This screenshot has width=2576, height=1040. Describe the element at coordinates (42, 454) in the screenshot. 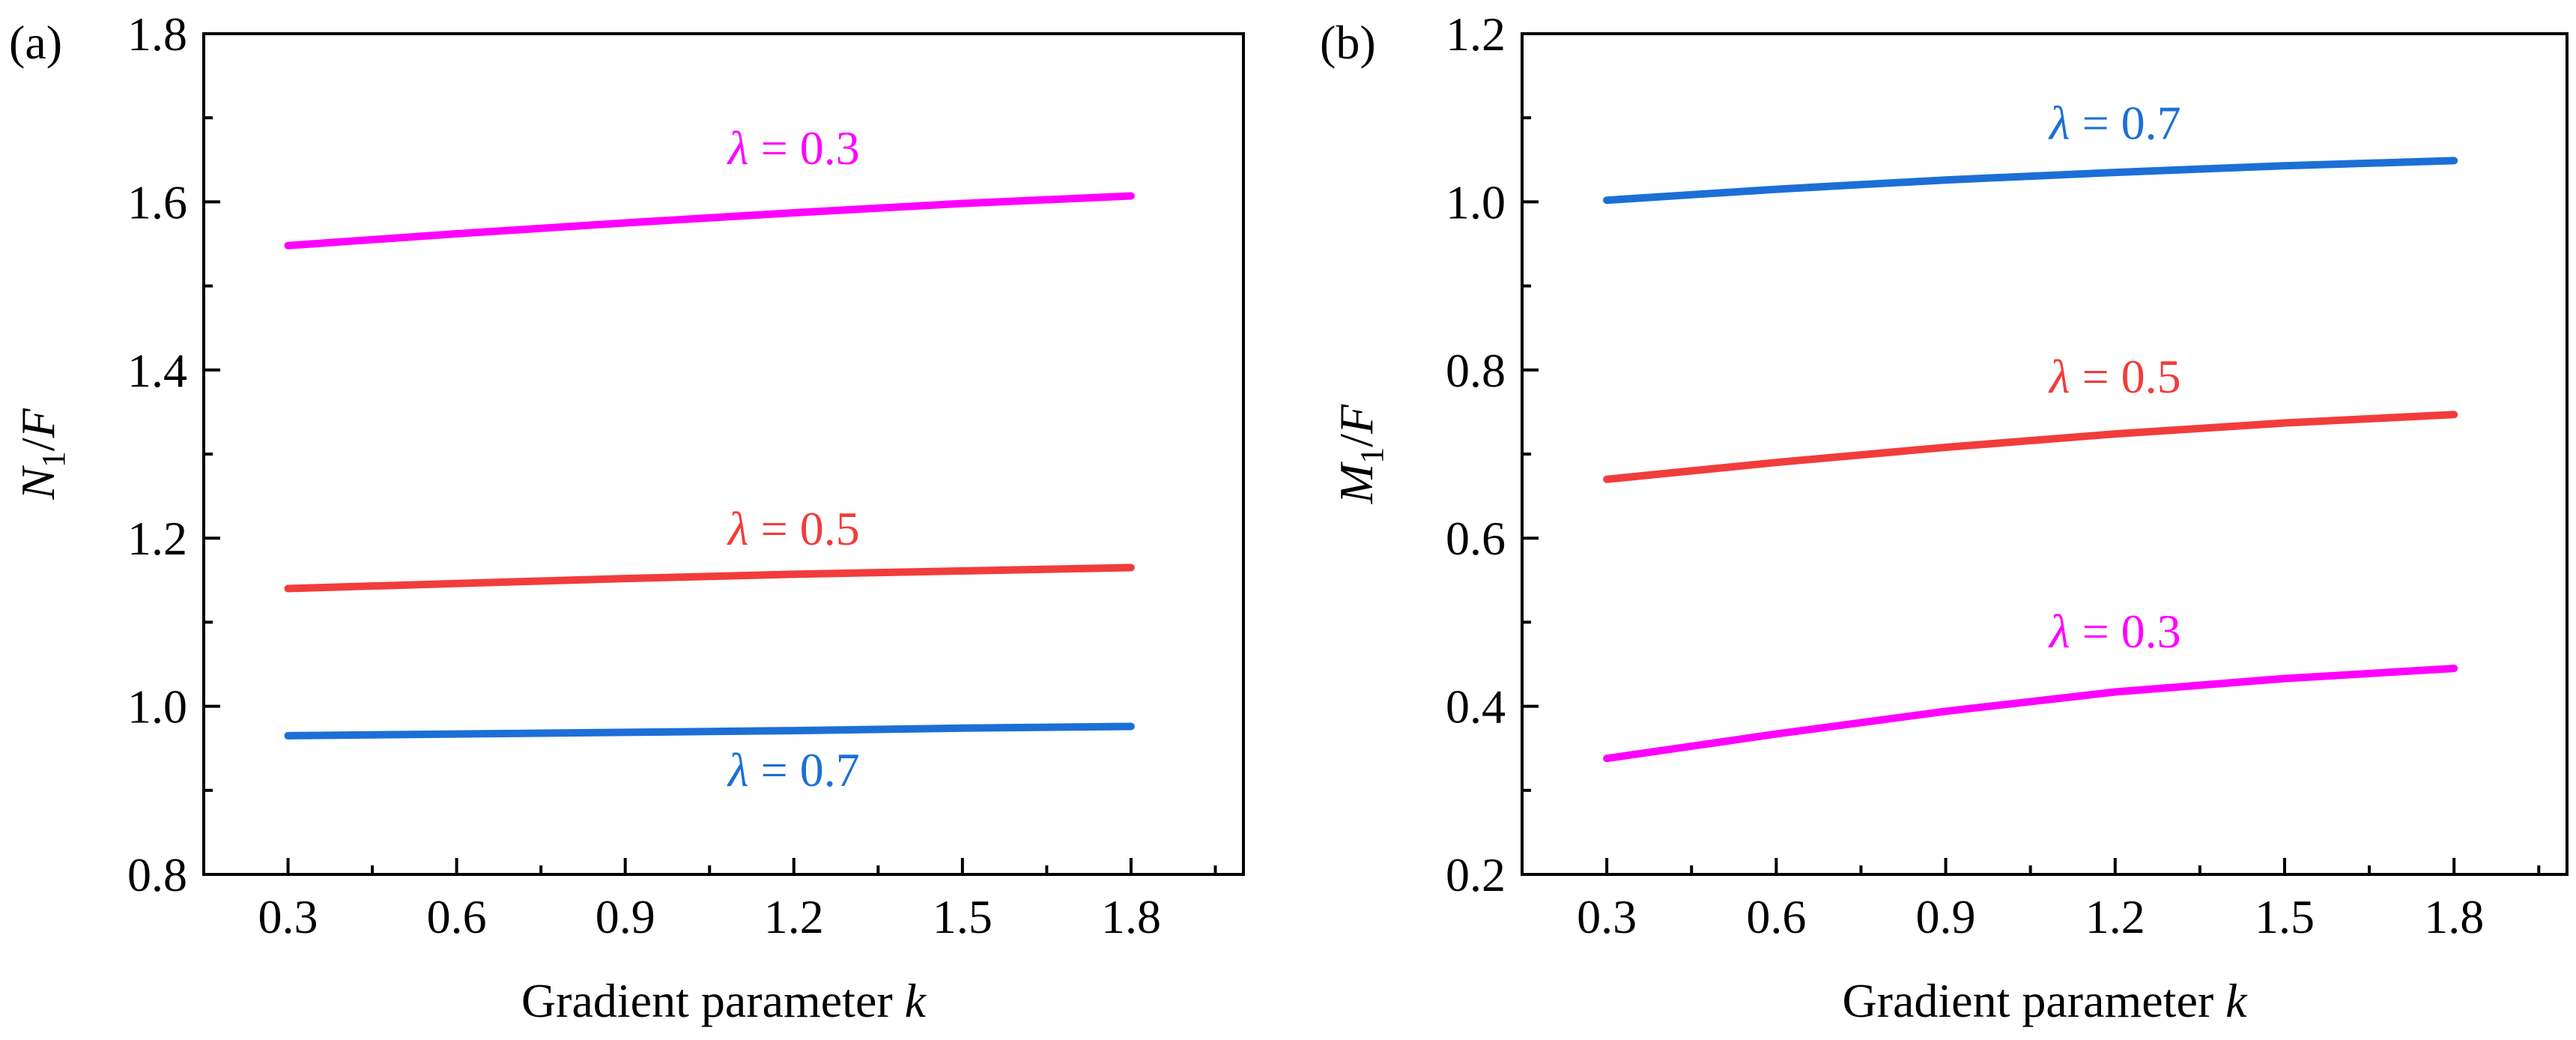

I see `y-axis-label: N1/F` at that location.